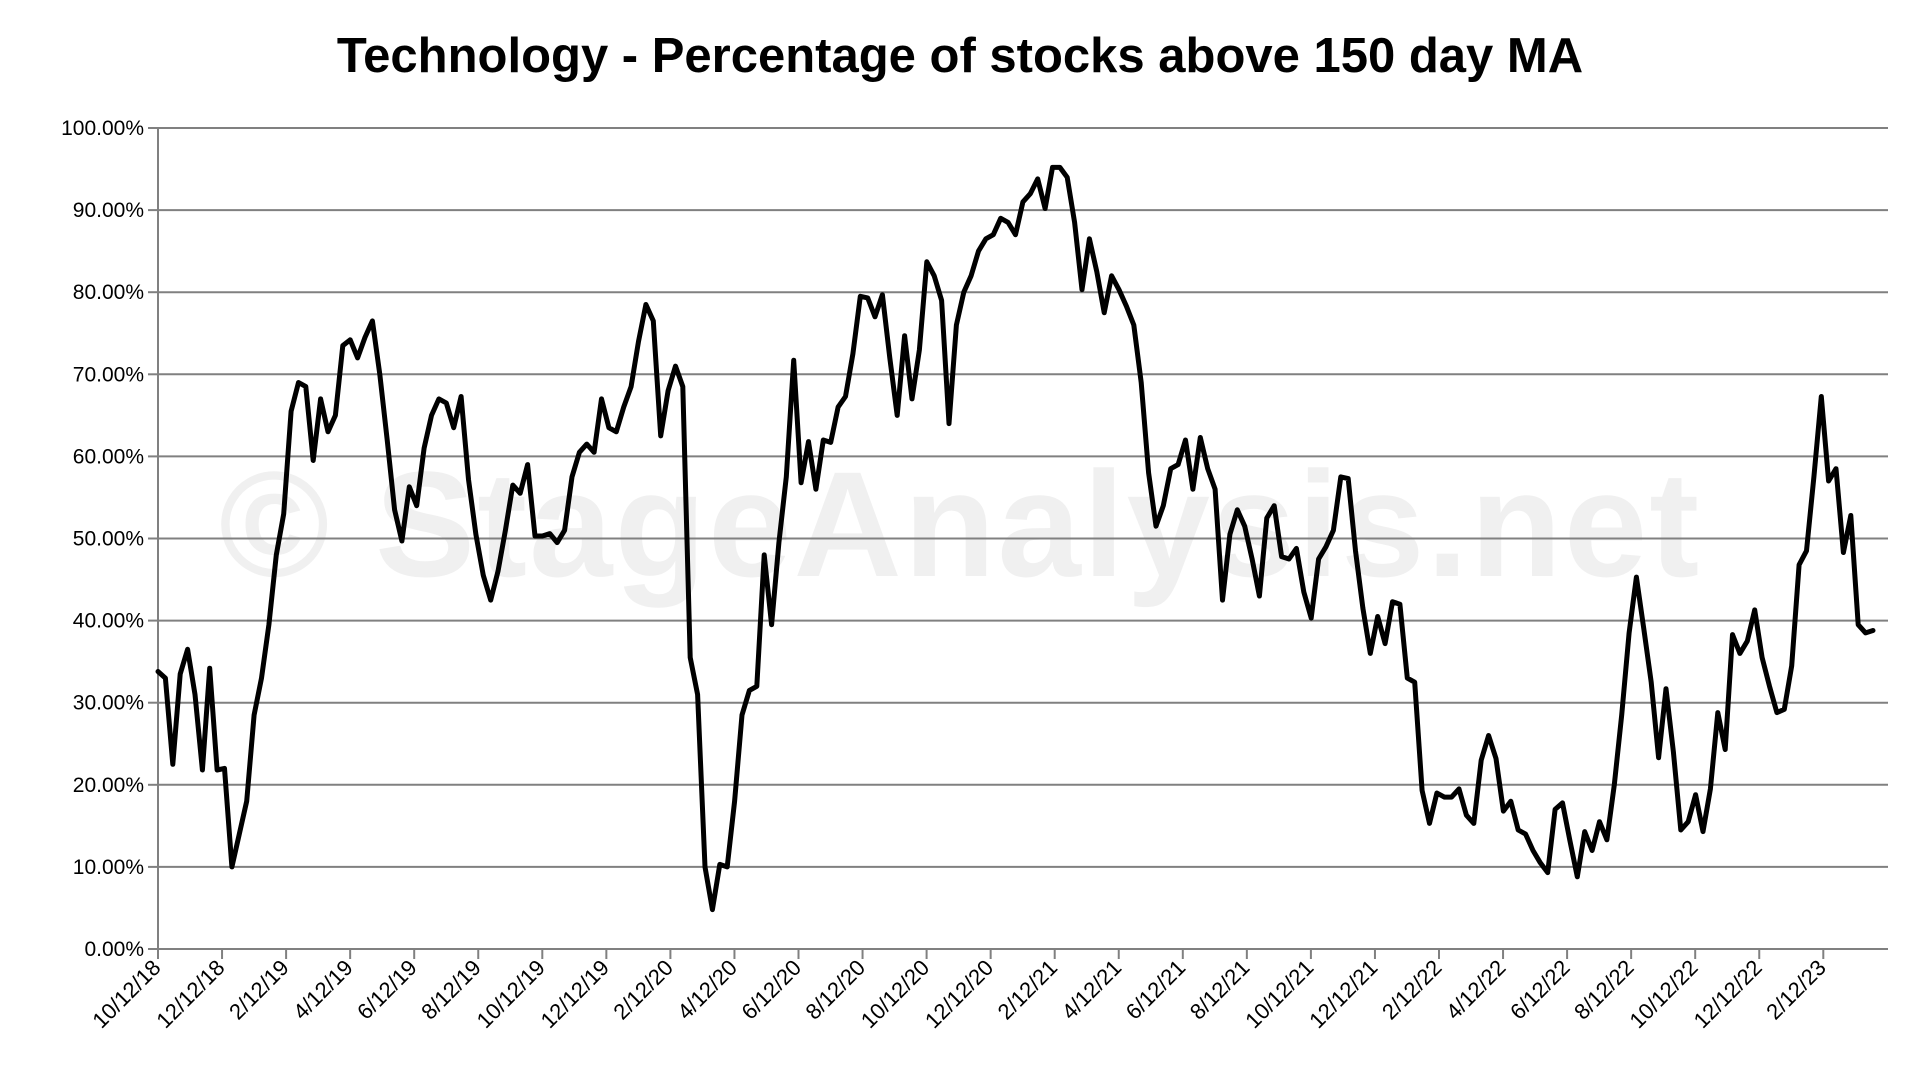 The image size is (1920, 1080). What do you see at coordinates (108, 703) in the screenshot?
I see `y-tick-label: 30.00%` at bounding box center [108, 703].